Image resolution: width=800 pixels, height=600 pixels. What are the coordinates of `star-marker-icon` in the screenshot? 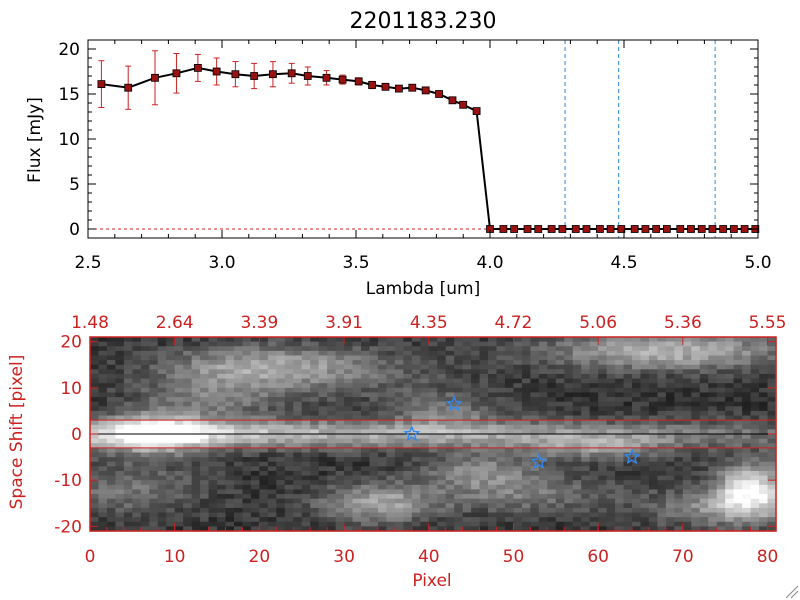 It's located at (412, 433).